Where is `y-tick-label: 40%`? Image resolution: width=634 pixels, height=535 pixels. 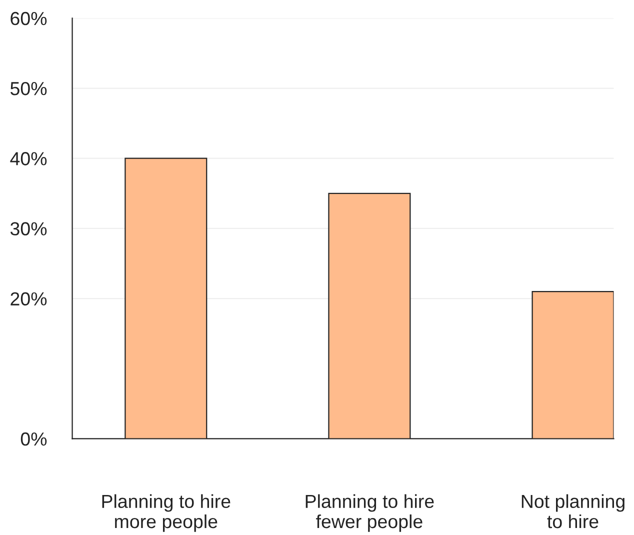
y-tick-label: 40% is located at coordinates (28, 159).